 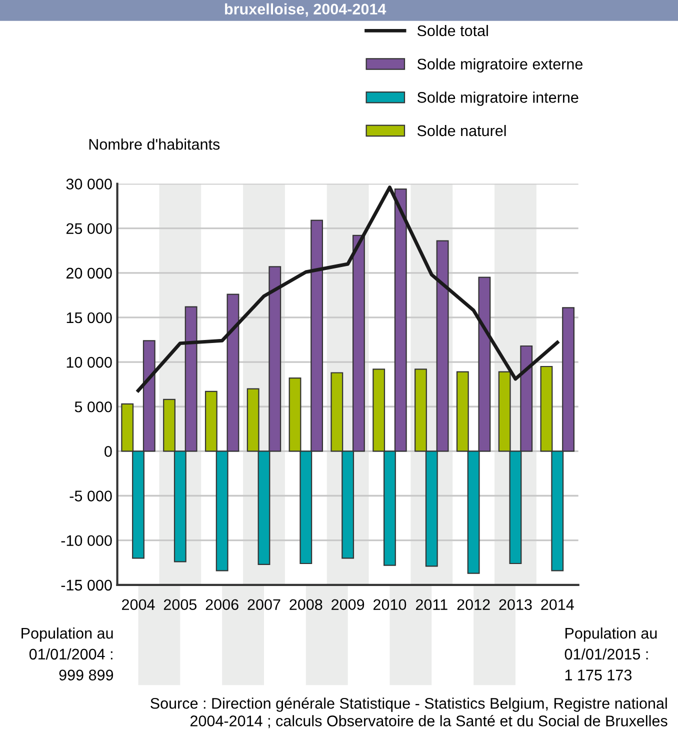 I want to click on legend-label: Solde migratoire externe, so click(x=499, y=65).